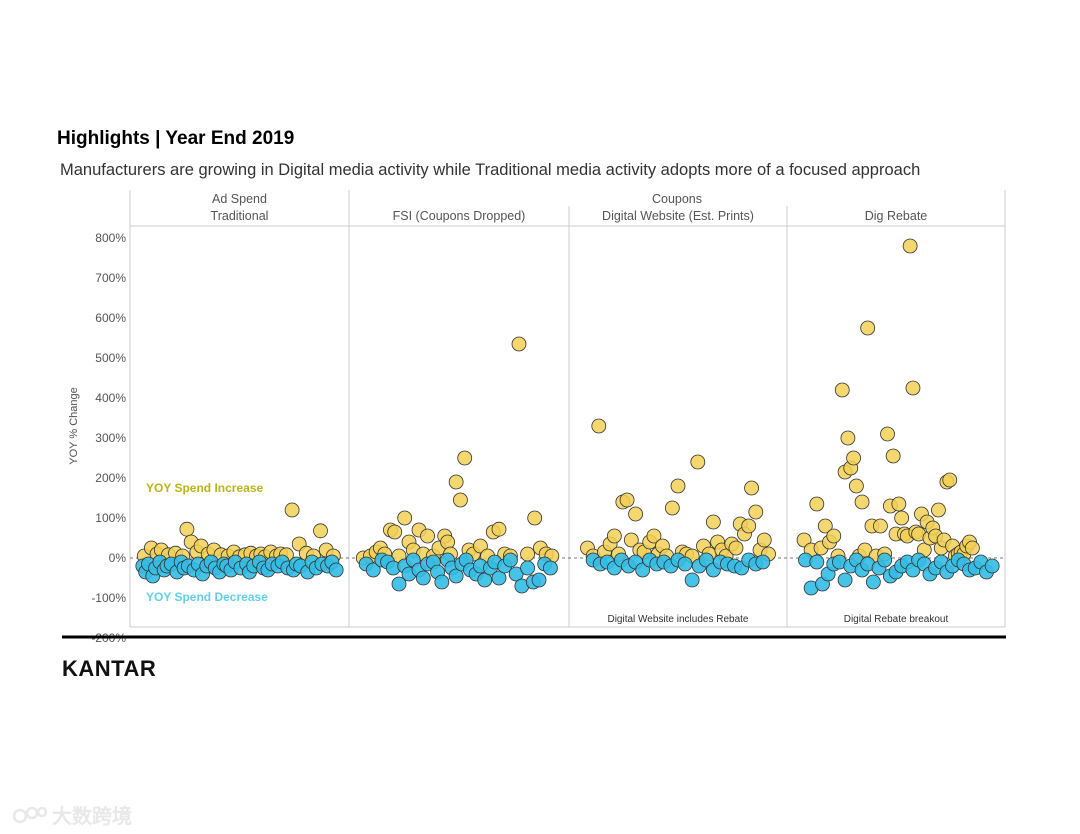 The width and height of the screenshot is (1080, 834). Describe the element at coordinates (240, 216) in the screenshot. I see `panel-header-label: Traditional` at that location.